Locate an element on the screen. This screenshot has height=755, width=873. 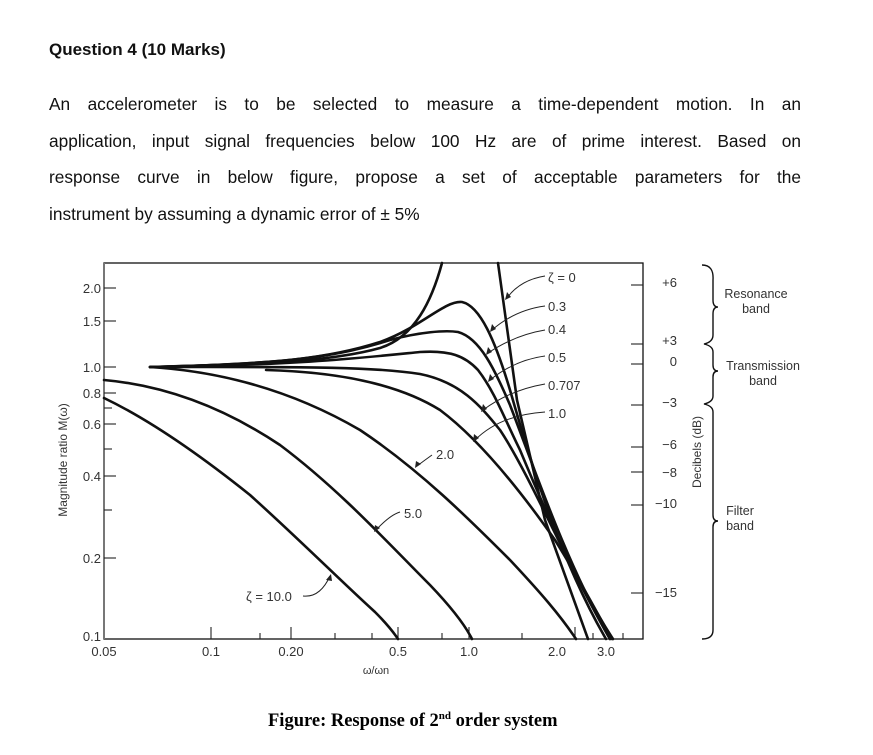
caption-superscript: nd is located at coordinates (445, 716).